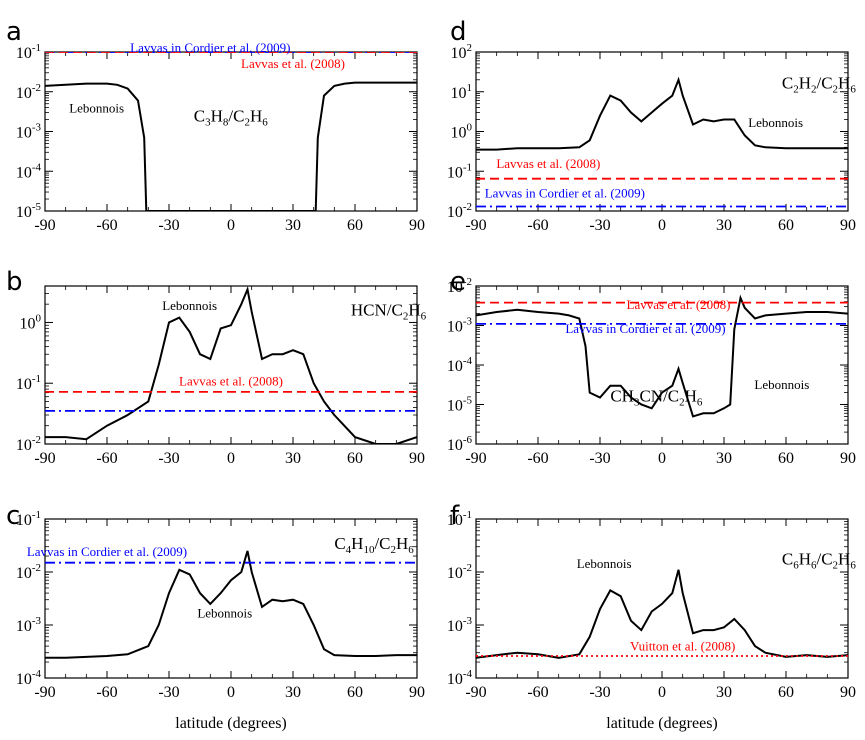 This screenshot has height=740, width=865. What do you see at coordinates (819, 85) in the screenshot?
I see `species-ratio-label: C2H2/C2H6` at bounding box center [819, 85].